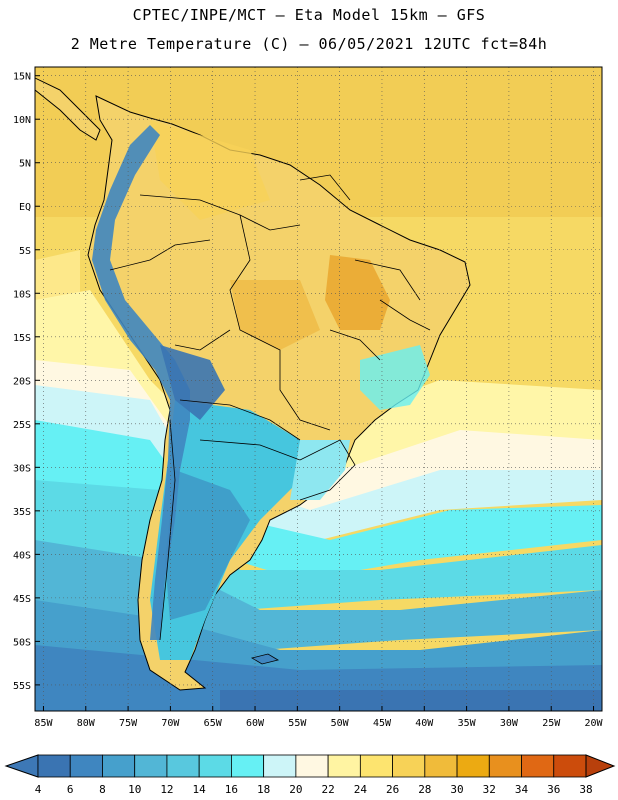  Describe the element at coordinates (392, 789) in the screenshot. I see `colorbar-label: 26` at that location.